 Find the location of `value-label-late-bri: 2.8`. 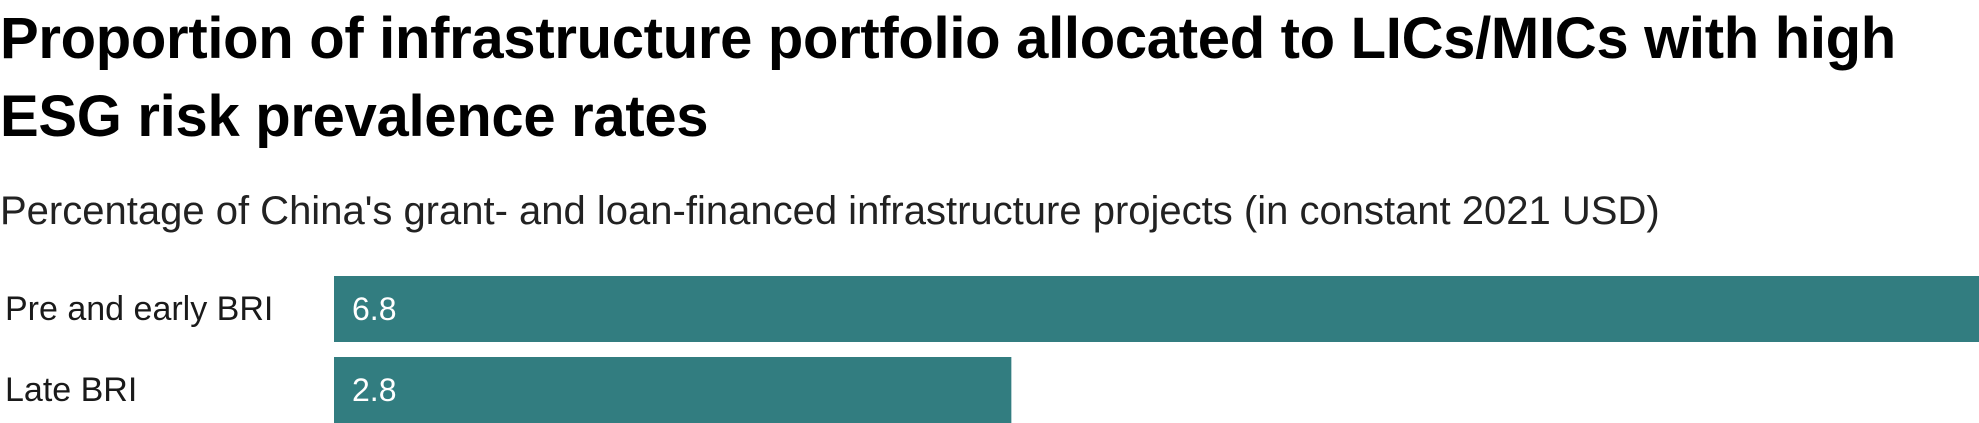

value-label-late-bri: 2.8 is located at coordinates (374, 390).